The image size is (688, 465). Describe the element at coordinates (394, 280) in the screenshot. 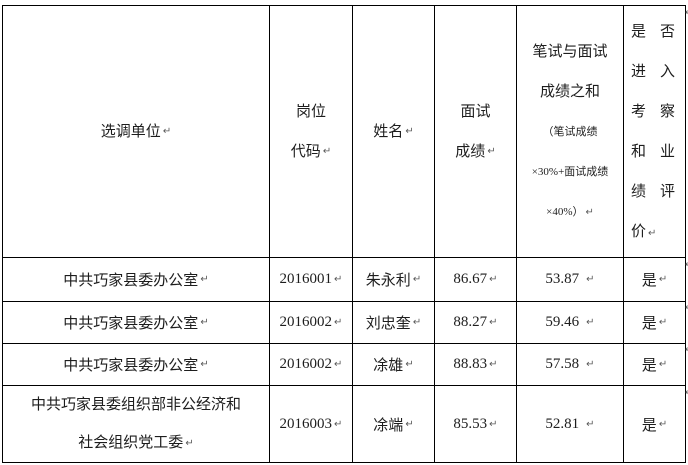

I see `cell-name: 朱永利 ↵` at that location.